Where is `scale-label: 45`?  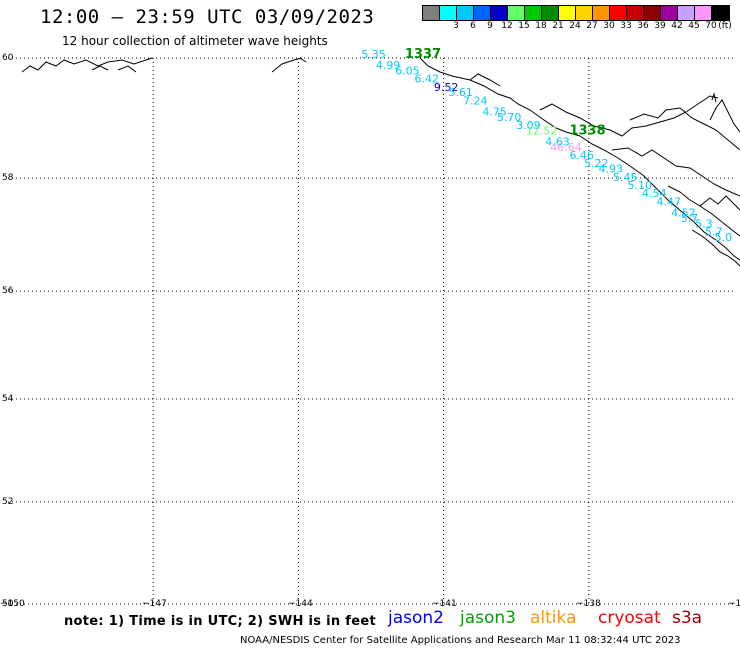 scale-label: 45 is located at coordinates (694, 26).